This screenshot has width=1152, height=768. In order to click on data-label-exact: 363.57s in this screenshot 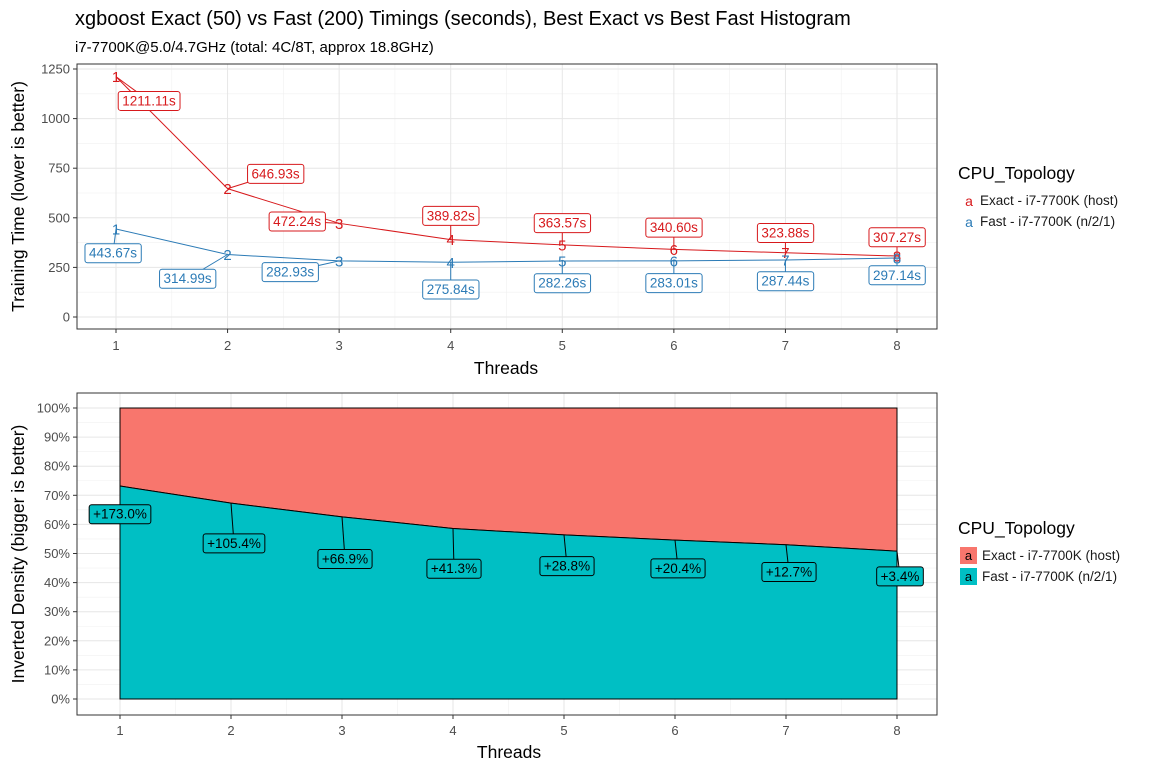, I will do `click(562, 223)`.